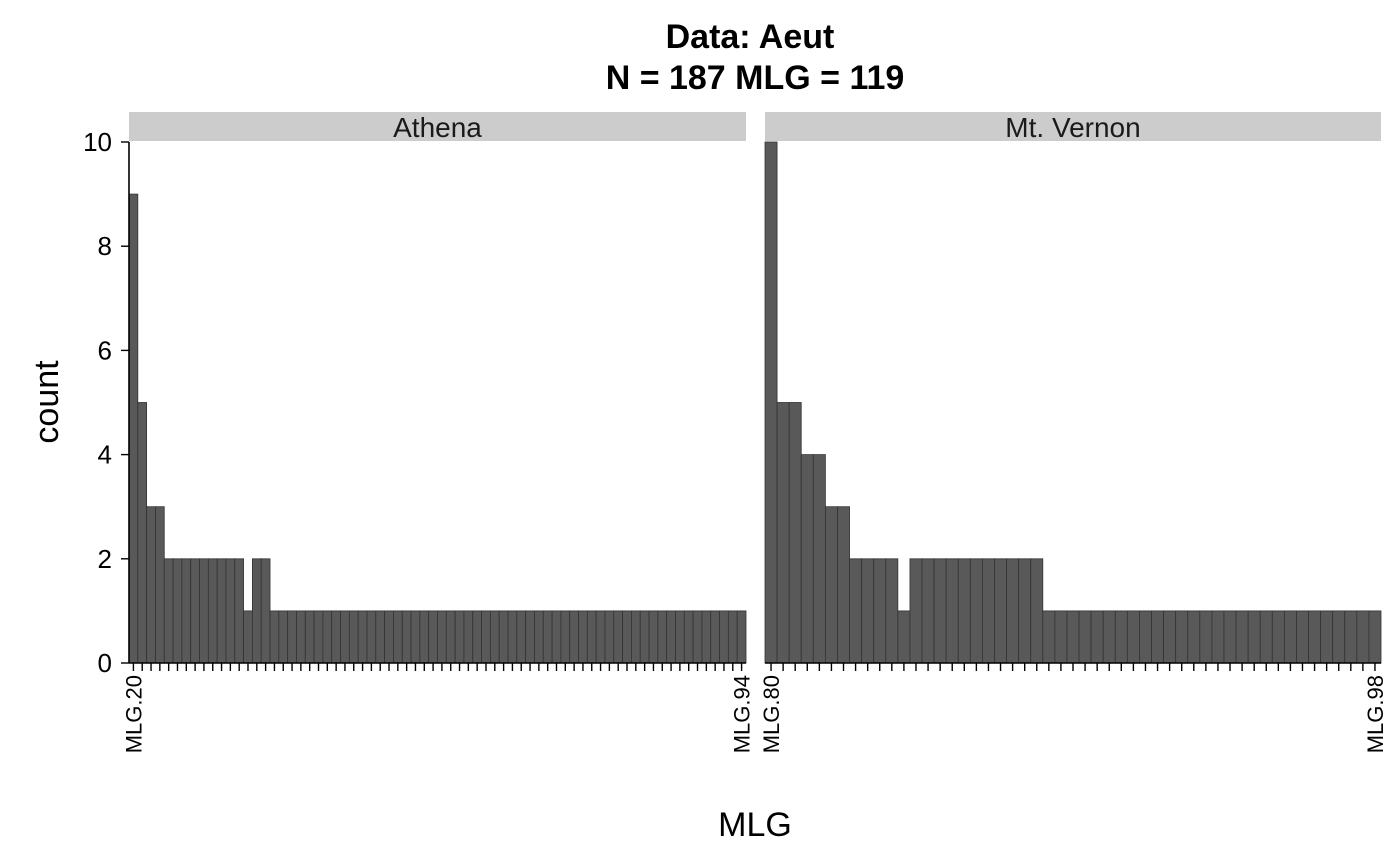 This screenshot has height=866, width=1400. What do you see at coordinates (106, 402) in the screenshot?
I see `y-axis: 0 2 4 6 8 10` at bounding box center [106, 402].